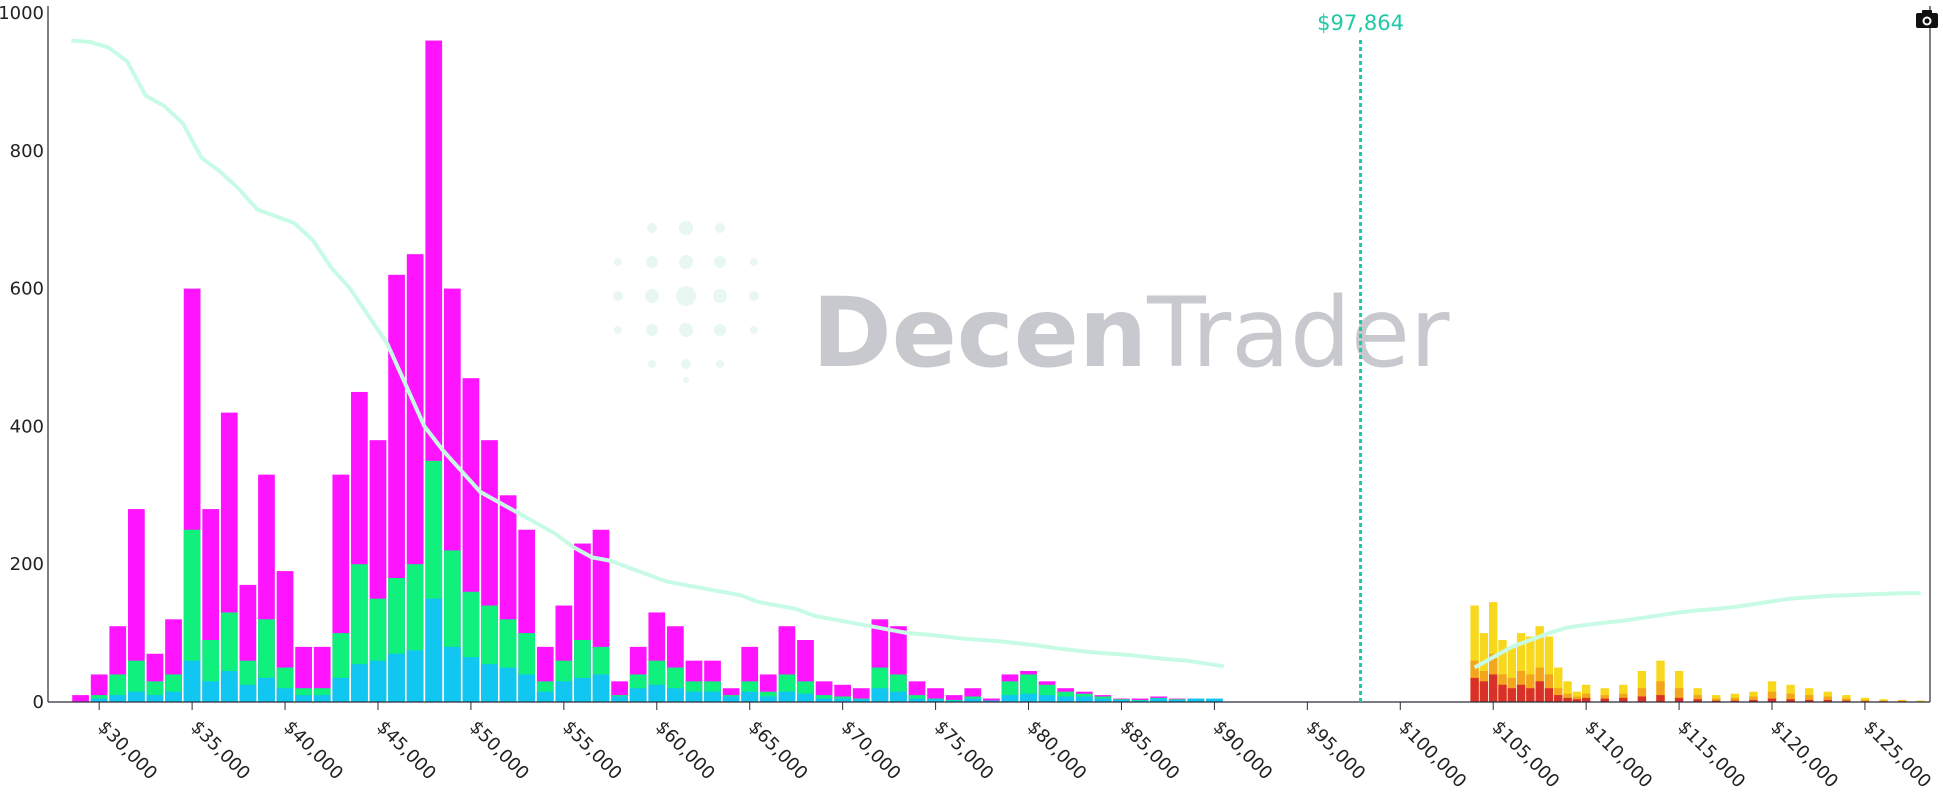 The height and width of the screenshot is (805, 1943). What do you see at coordinates (313, 750) in the screenshot?
I see `x-tick-label: $40,000` at bounding box center [313, 750].